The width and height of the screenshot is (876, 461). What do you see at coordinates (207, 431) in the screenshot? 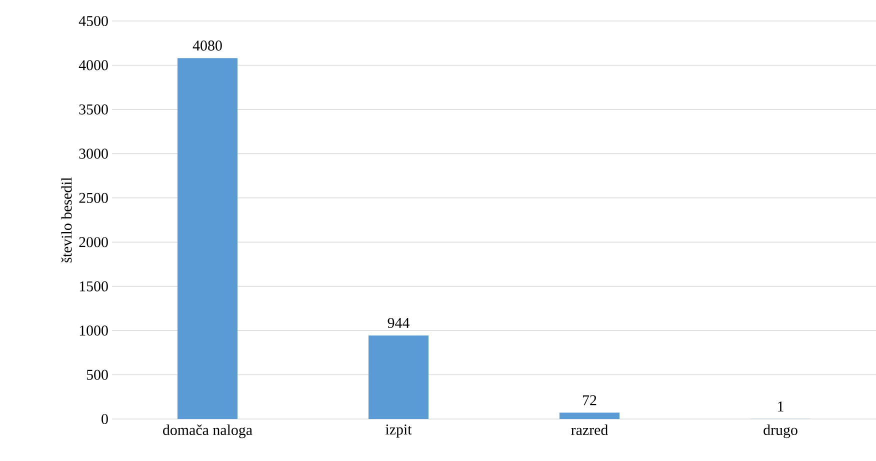
I see `x-tick-label: domača naloga` at bounding box center [207, 431].